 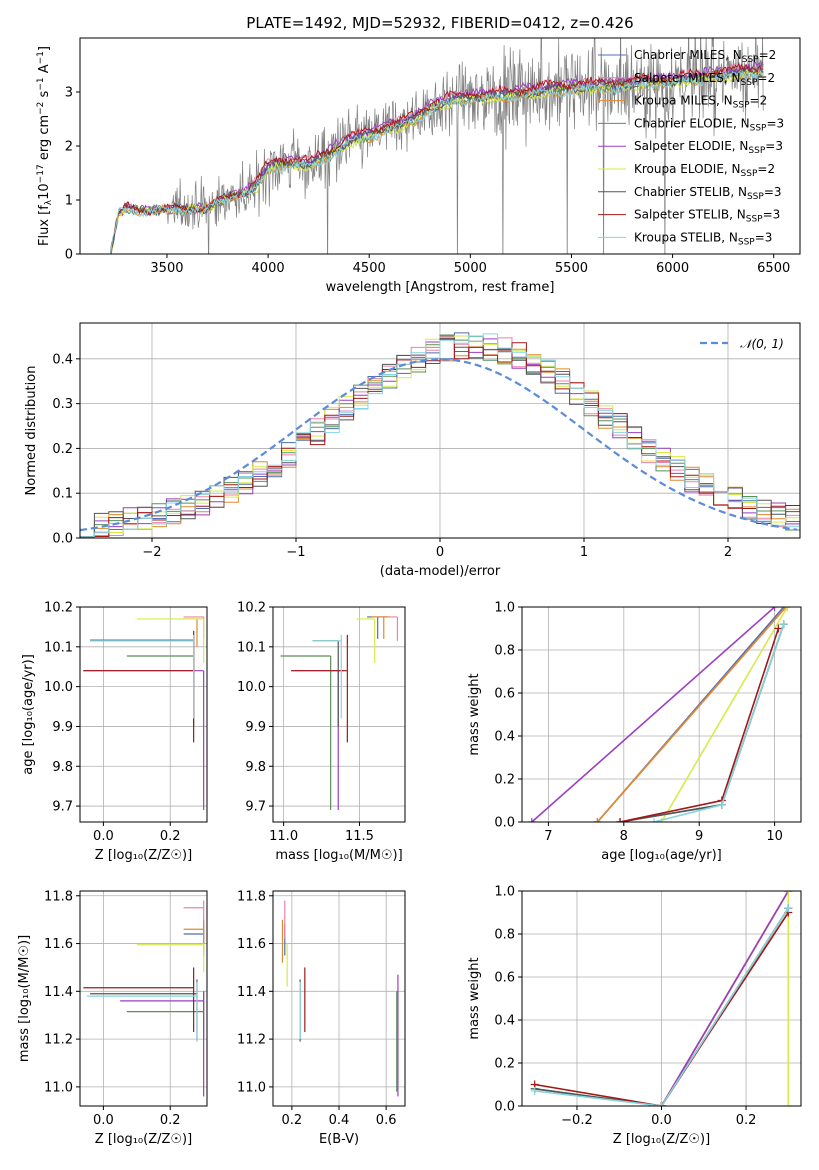 What do you see at coordinates (705, 56) in the screenshot?
I see `legend-entry: Chabrier MILES, NSSP=2` at bounding box center [705, 56].